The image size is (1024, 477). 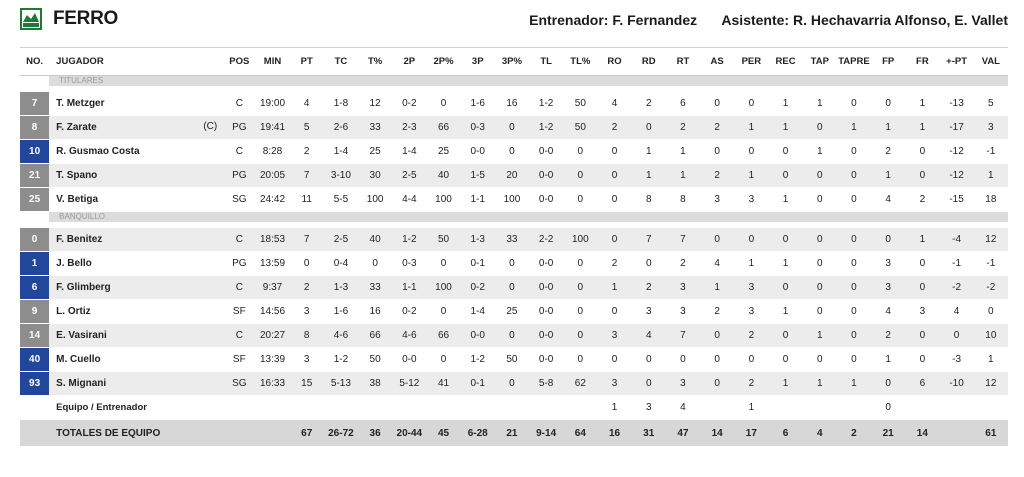 What do you see at coordinates (614, 61) in the screenshot?
I see `column-header: RO` at bounding box center [614, 61].